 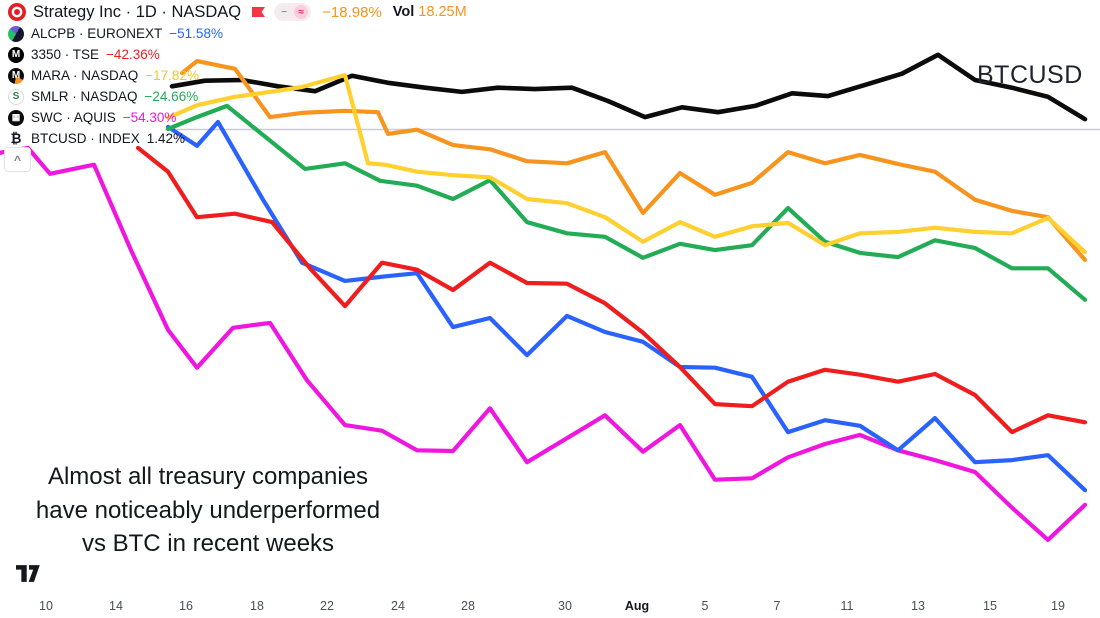 What do you see at coordinates (186, 606) in the screenshot?
I see `axis-label-16: 16` at bounding box center [186, 606].